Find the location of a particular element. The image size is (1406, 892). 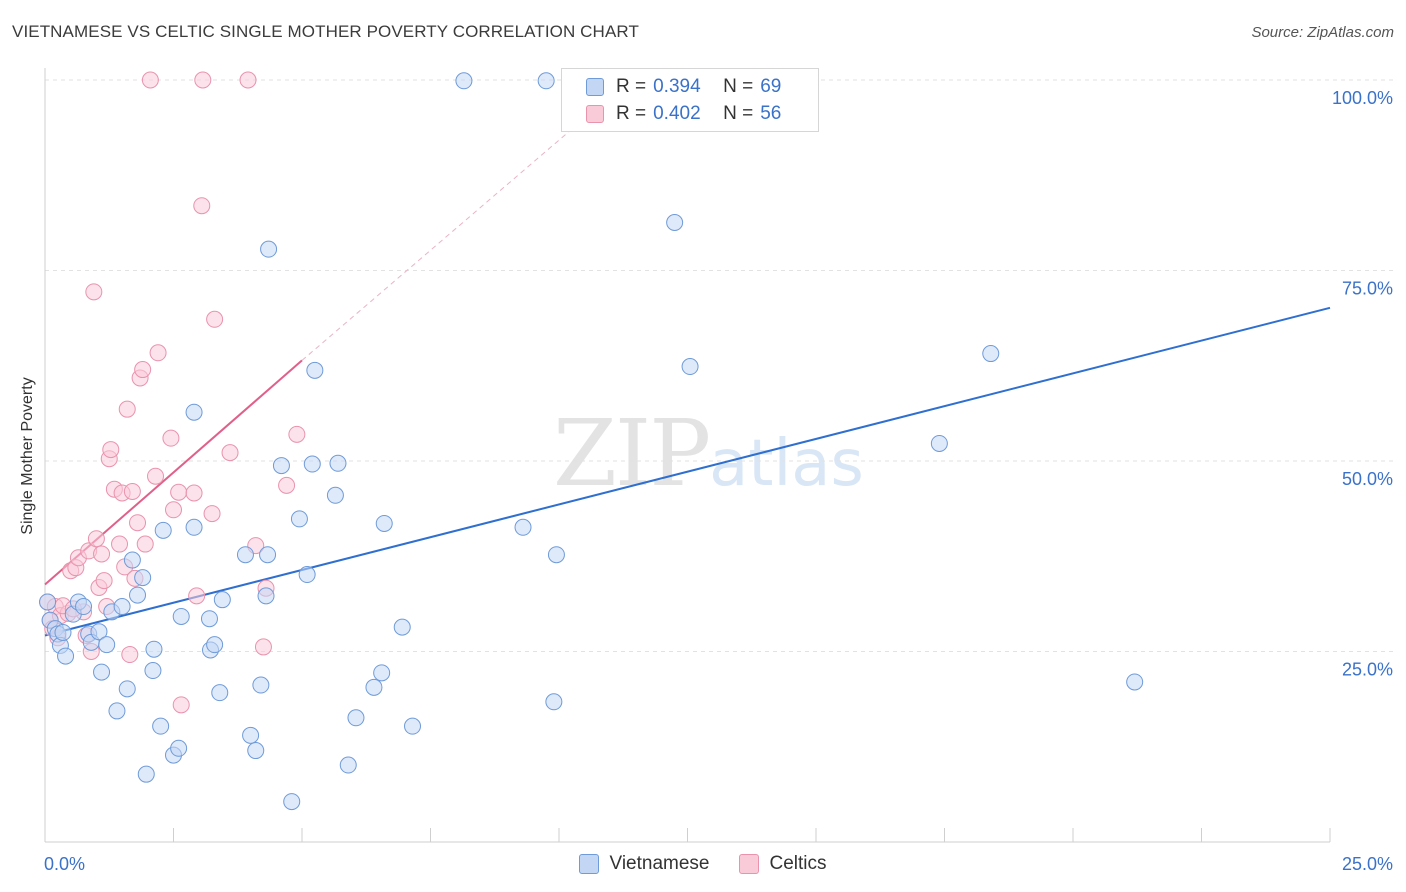

n-value: 56 is located at coordinates (771, 113).